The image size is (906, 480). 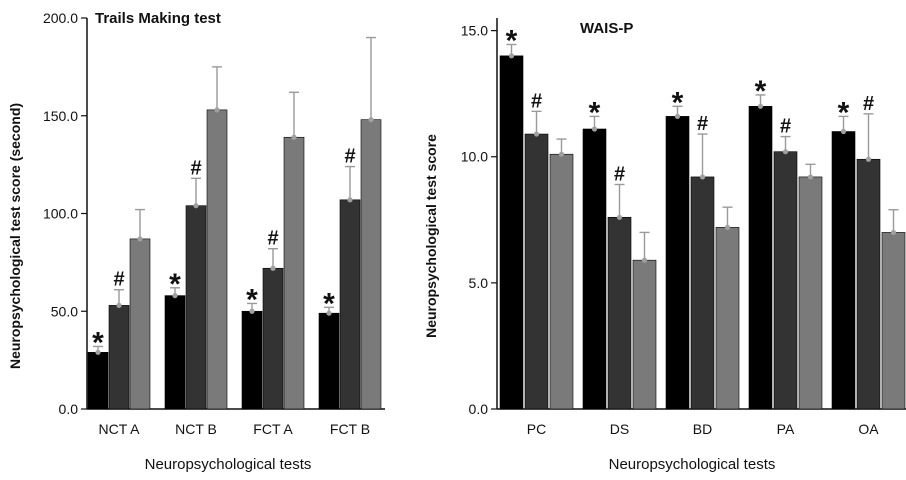 I want to click on left-x-tick-label: NCT A, so click(x=120, y=429).